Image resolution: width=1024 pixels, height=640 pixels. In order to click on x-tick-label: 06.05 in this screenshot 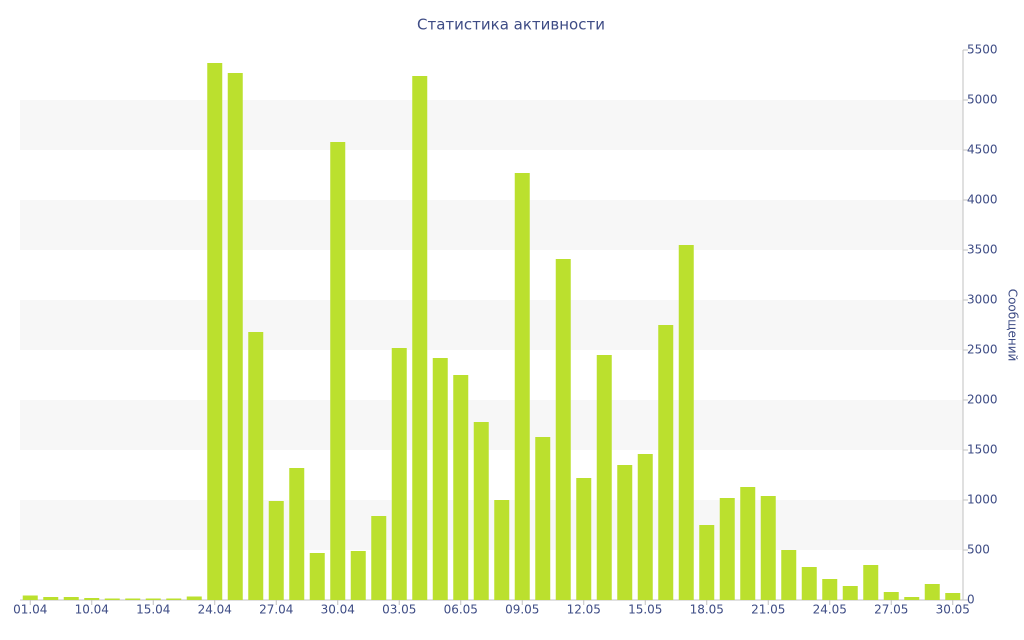, I will do `click(461, 610)`.